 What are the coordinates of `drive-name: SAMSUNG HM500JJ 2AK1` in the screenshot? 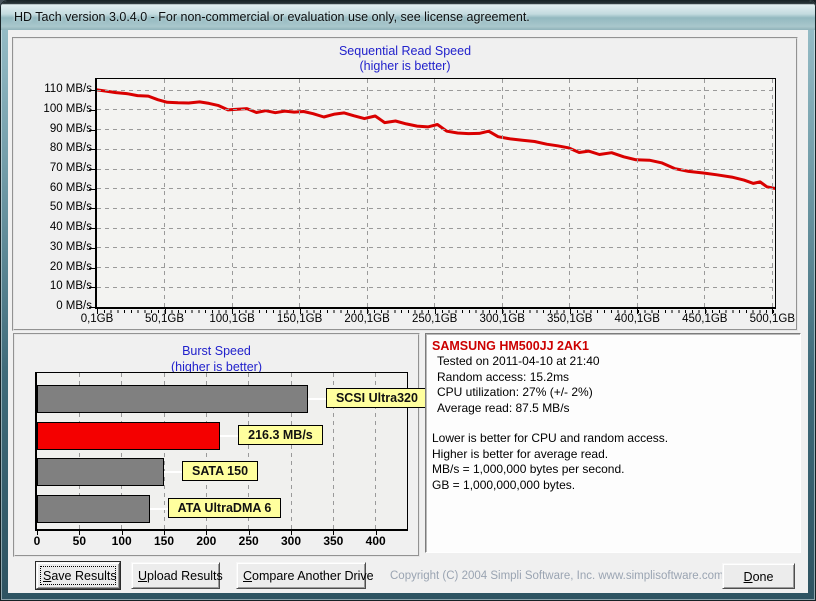 It's located at (510, 346).